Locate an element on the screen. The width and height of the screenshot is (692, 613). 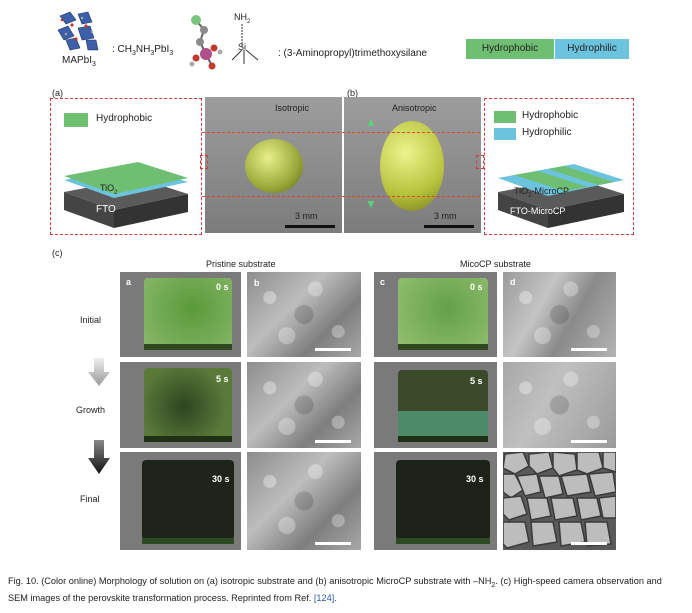
mapbi3-crystal-icon is located at coordinates (77, 31).